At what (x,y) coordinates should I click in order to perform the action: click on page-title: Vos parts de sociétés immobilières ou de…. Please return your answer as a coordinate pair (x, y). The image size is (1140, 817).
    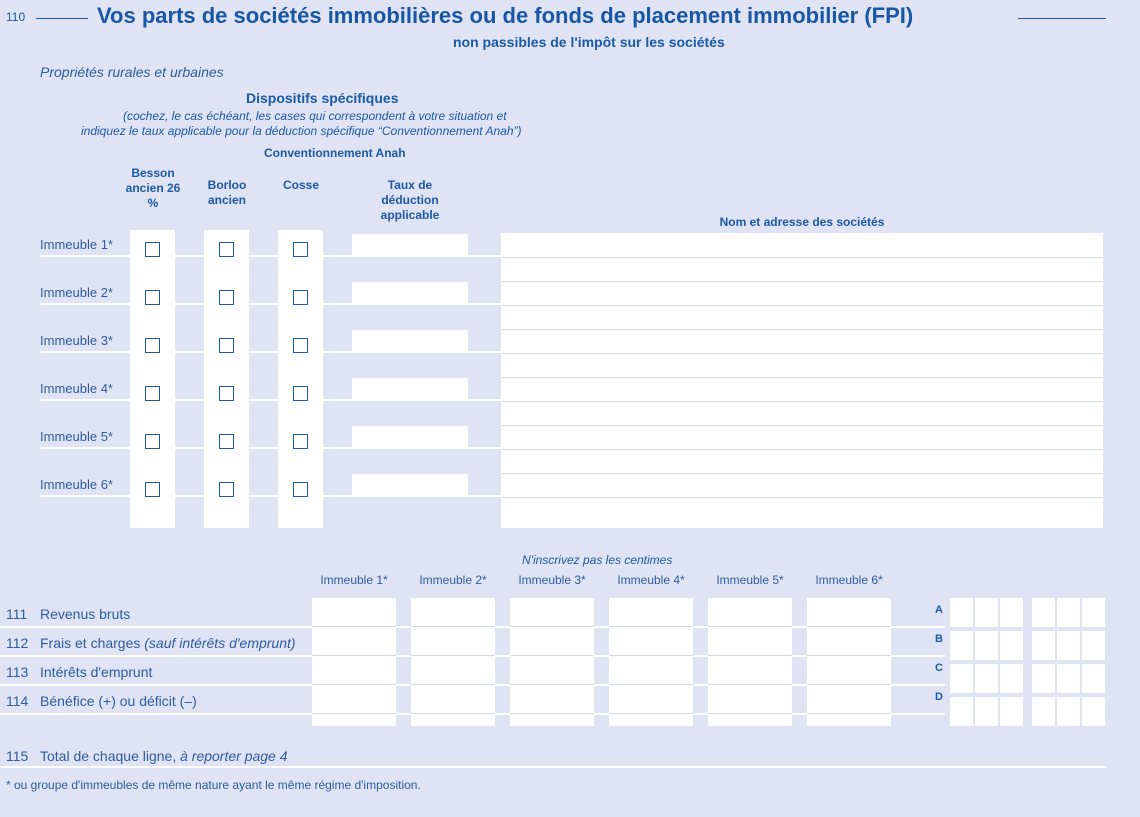
    Looking at the image, I should click on (505, 15).